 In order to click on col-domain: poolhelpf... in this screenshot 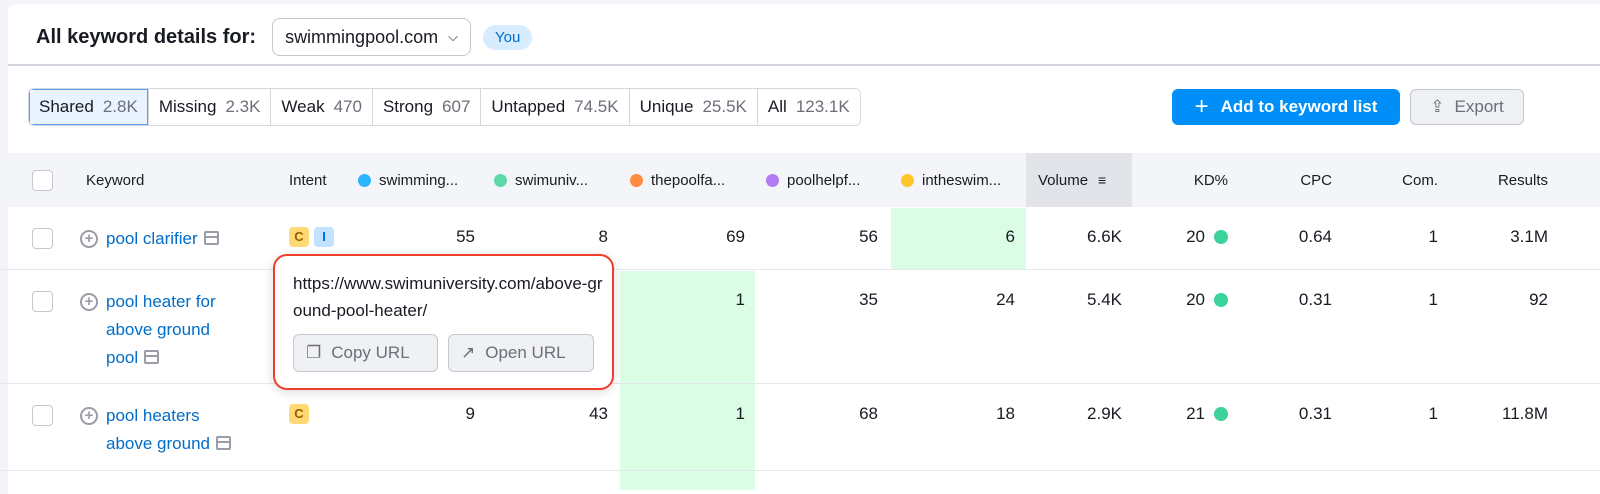, I will do `click(813, 180)`.